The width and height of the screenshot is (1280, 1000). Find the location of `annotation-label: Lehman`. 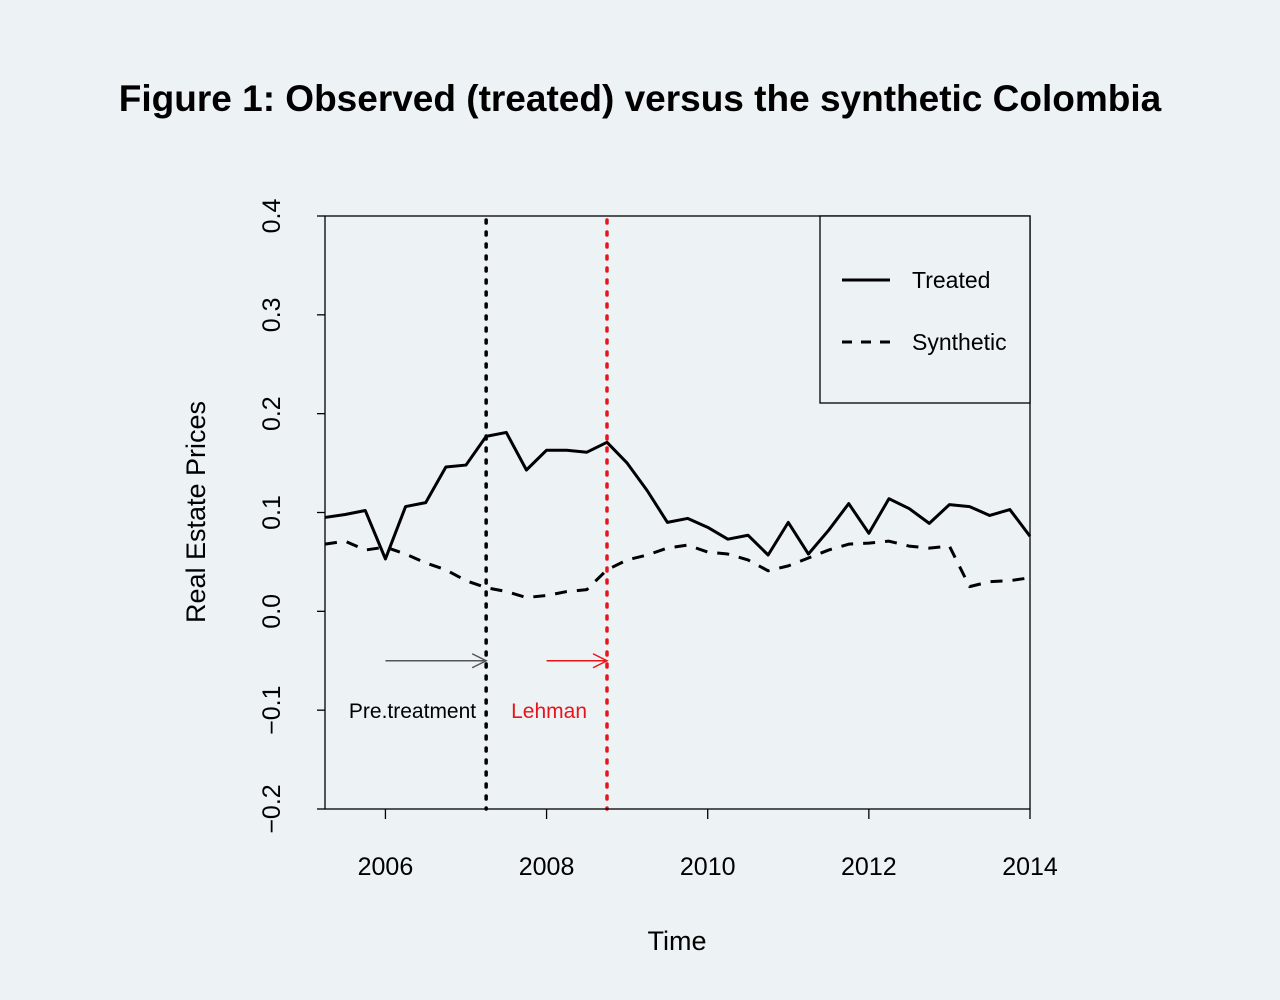

annotation-label: Lehman is located at coordinates (549, 711).